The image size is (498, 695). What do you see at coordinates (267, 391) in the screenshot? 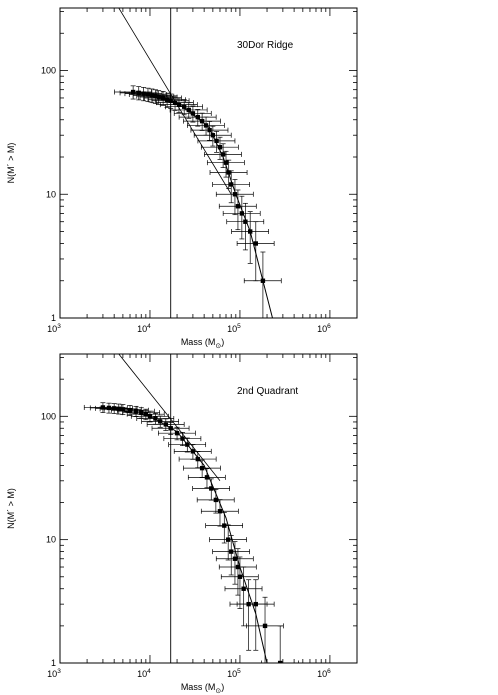
I see `panel-annotation: 2nd Quadrant` at bounding box center [267, 391].